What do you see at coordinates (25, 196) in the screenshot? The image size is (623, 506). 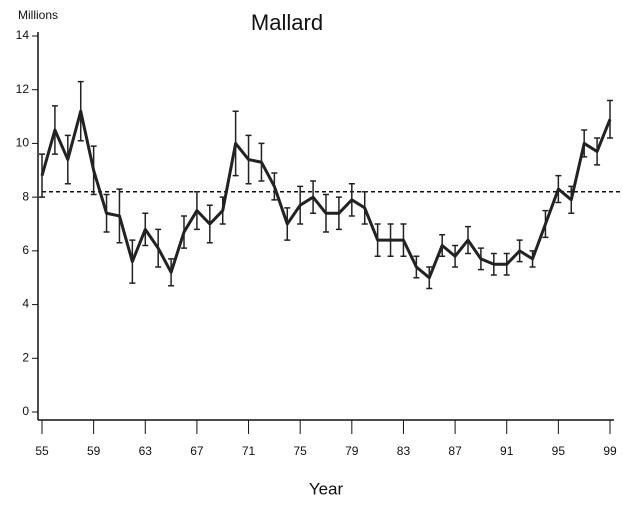 I see `y-tick-label: 8` at bounding box center [25, 196].